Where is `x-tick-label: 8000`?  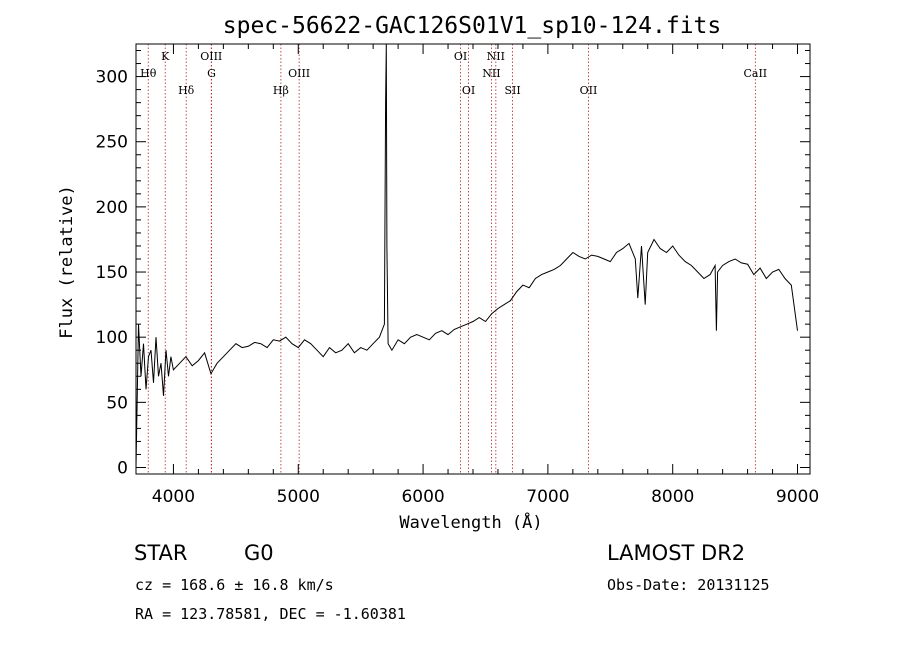
x-tick-label: 8000 is located at coordinates (672, 497).